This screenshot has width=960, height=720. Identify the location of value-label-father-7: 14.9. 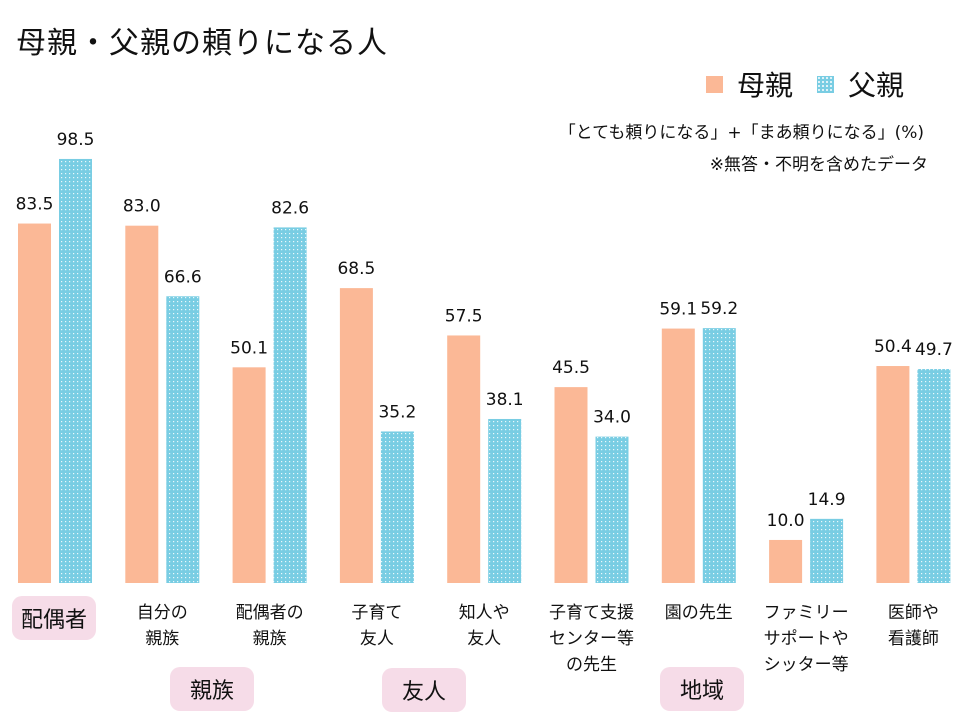
(827, 500).